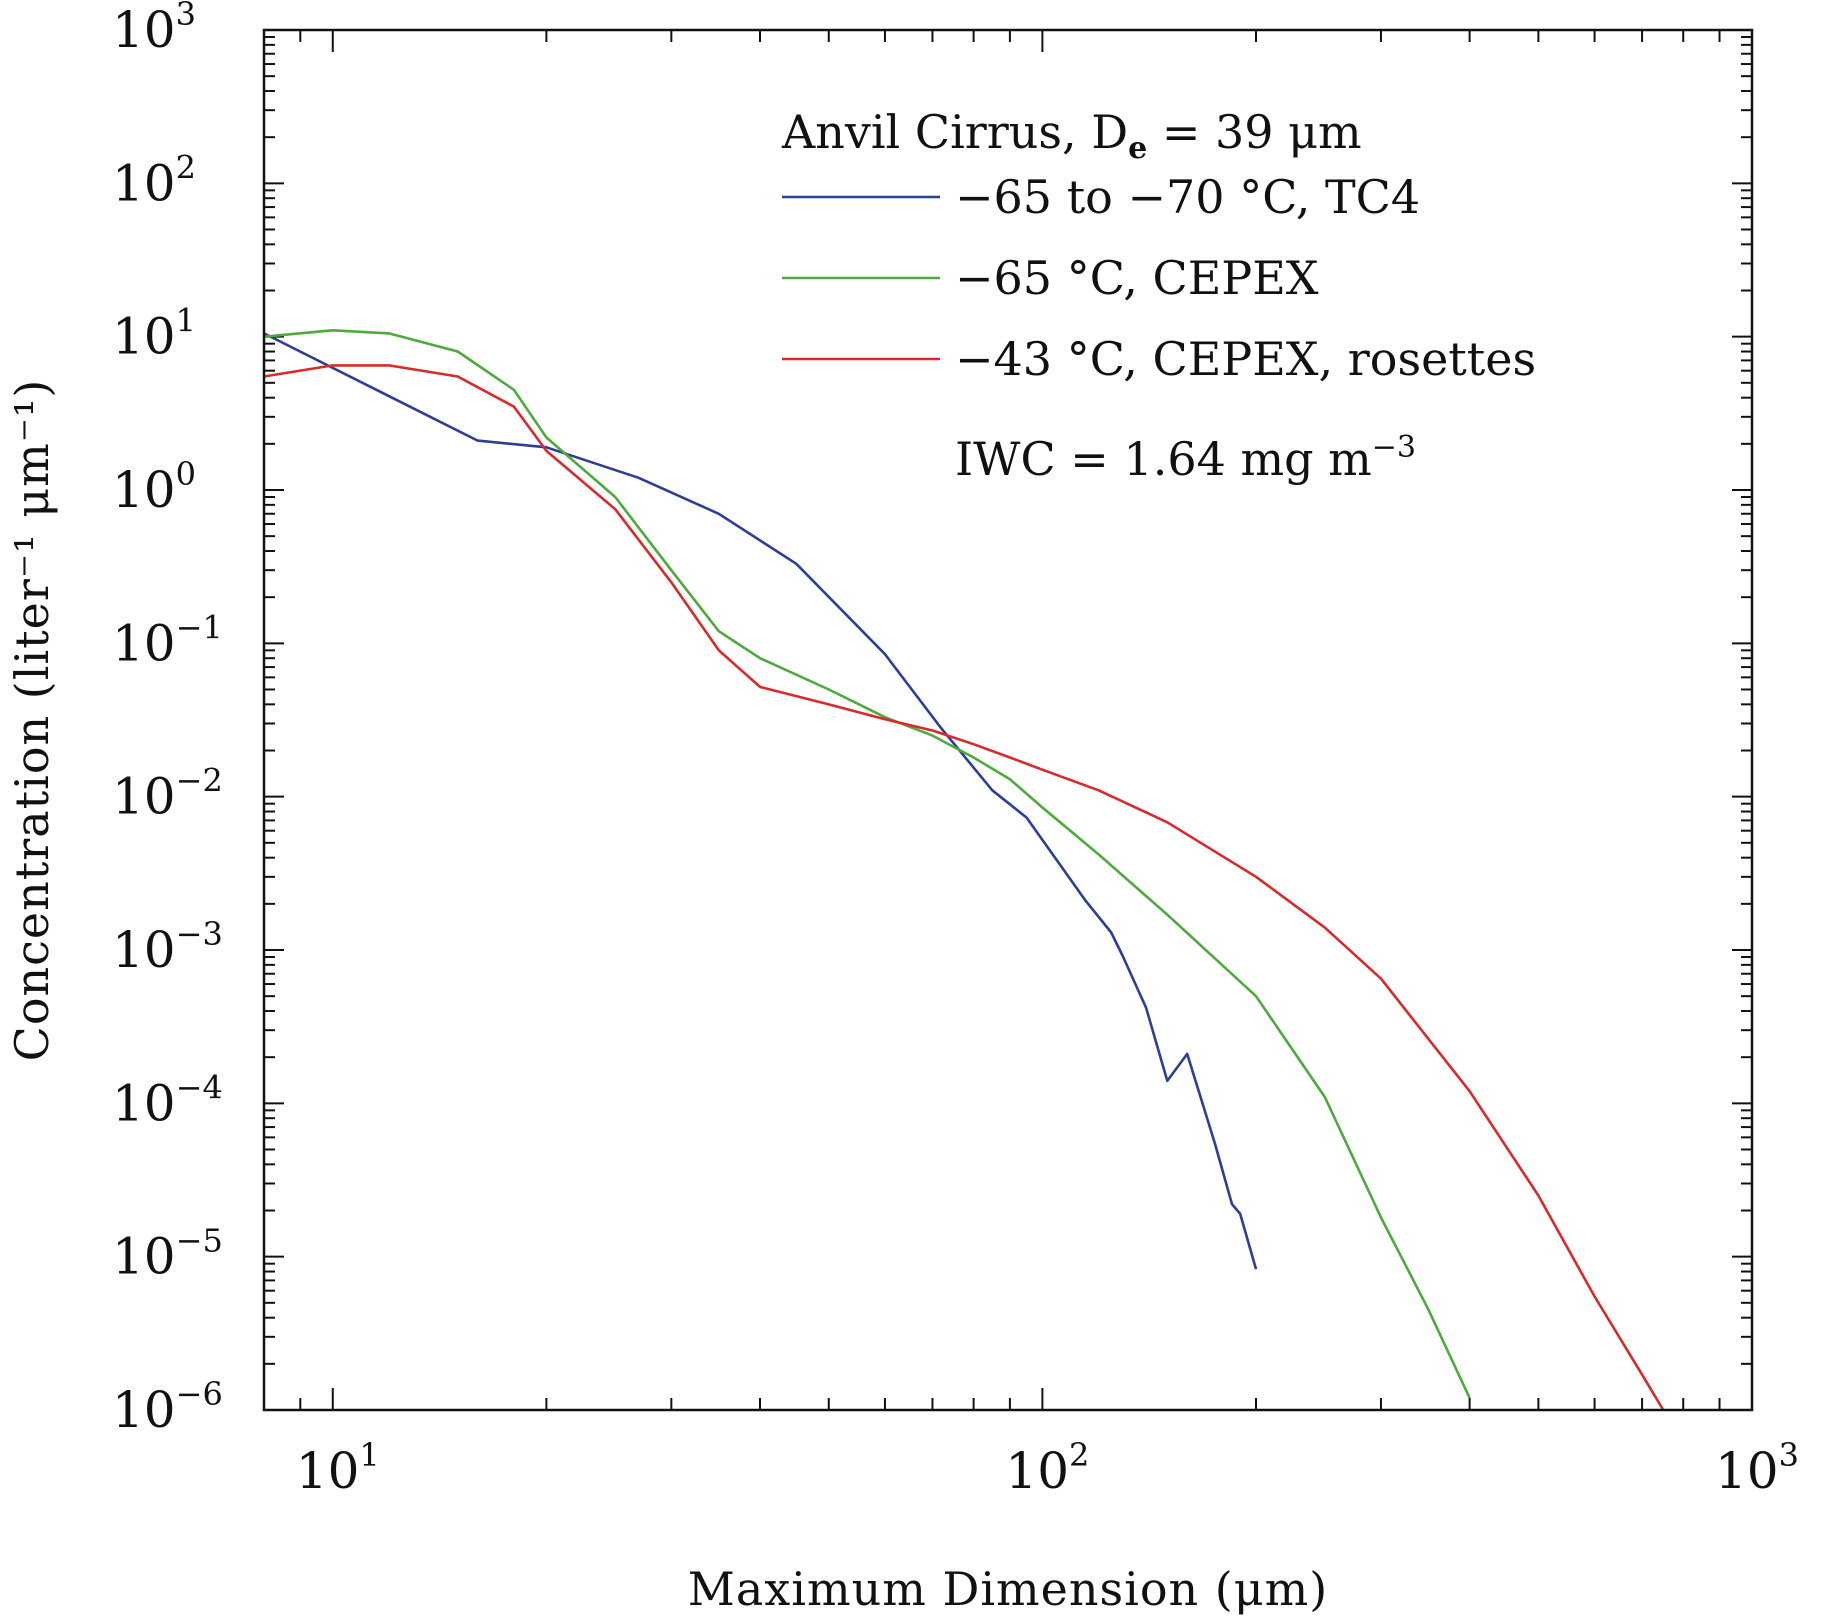 Image resolution: width=1848 pixels, height=1620 pixels. What do you see at coordinates (167, 1407) in the screenshot?
I see `y-tick-label: 10⁻⁶` at bounding box center [167, 1407].